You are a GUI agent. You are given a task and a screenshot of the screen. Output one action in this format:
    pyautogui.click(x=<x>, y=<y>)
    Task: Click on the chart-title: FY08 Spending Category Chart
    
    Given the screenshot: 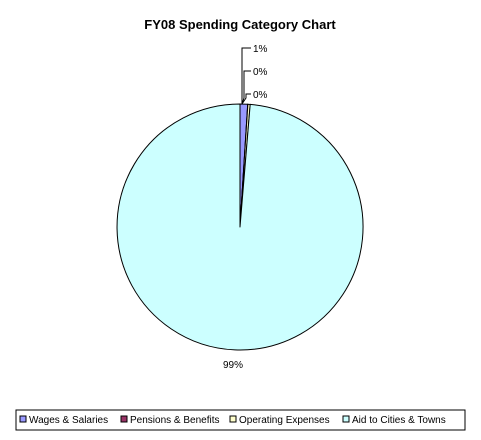 What is the action you would take?
    pyautogui.click(x=240, y=24)
    